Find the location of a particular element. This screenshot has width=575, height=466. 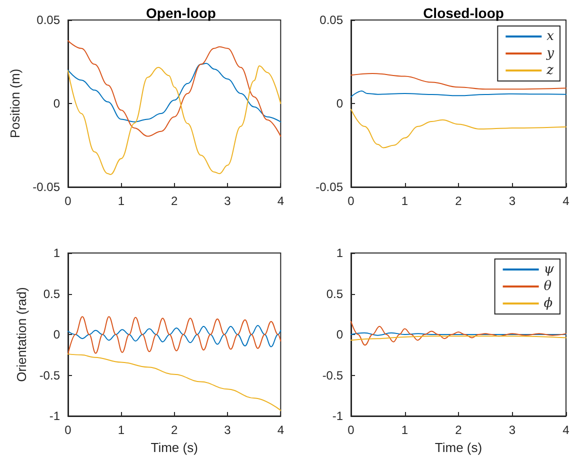

chart-title: Open-loop is located at coordinates (181, 13).